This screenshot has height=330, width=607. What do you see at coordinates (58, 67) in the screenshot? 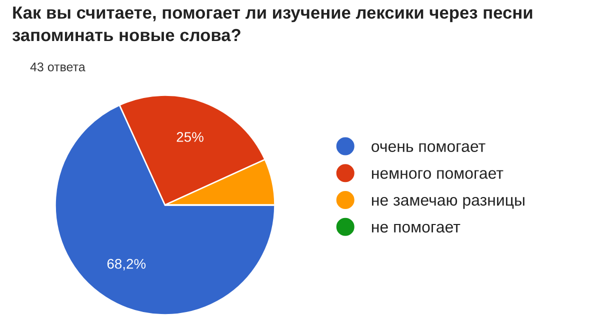
I see `text: 43 ответа` at bounding box center [58, 67].